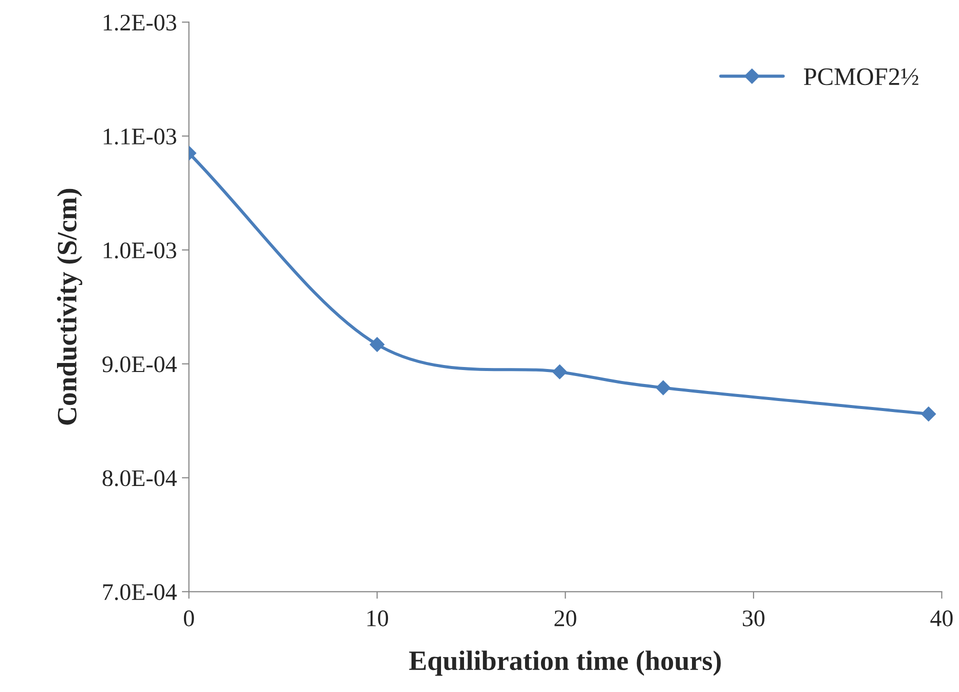 This screenshot has height=692, width=959. I want to click on x-tick-label: 0, so click(189, 618).